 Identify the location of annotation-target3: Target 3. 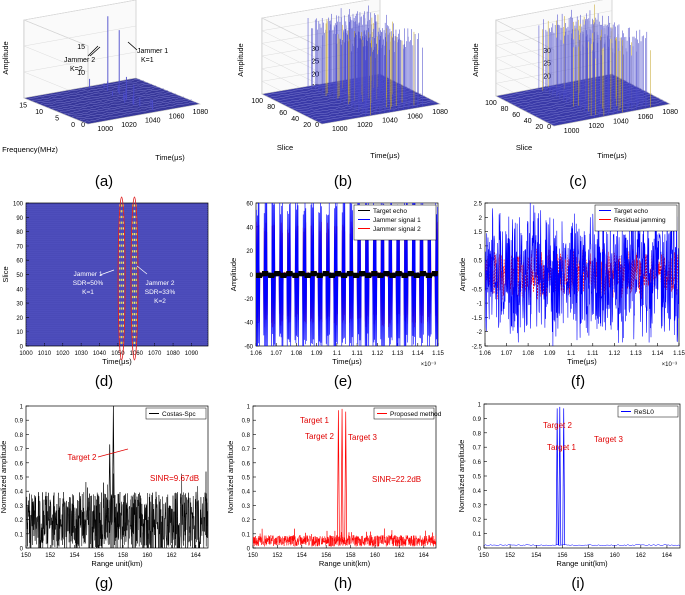
(362, 437).